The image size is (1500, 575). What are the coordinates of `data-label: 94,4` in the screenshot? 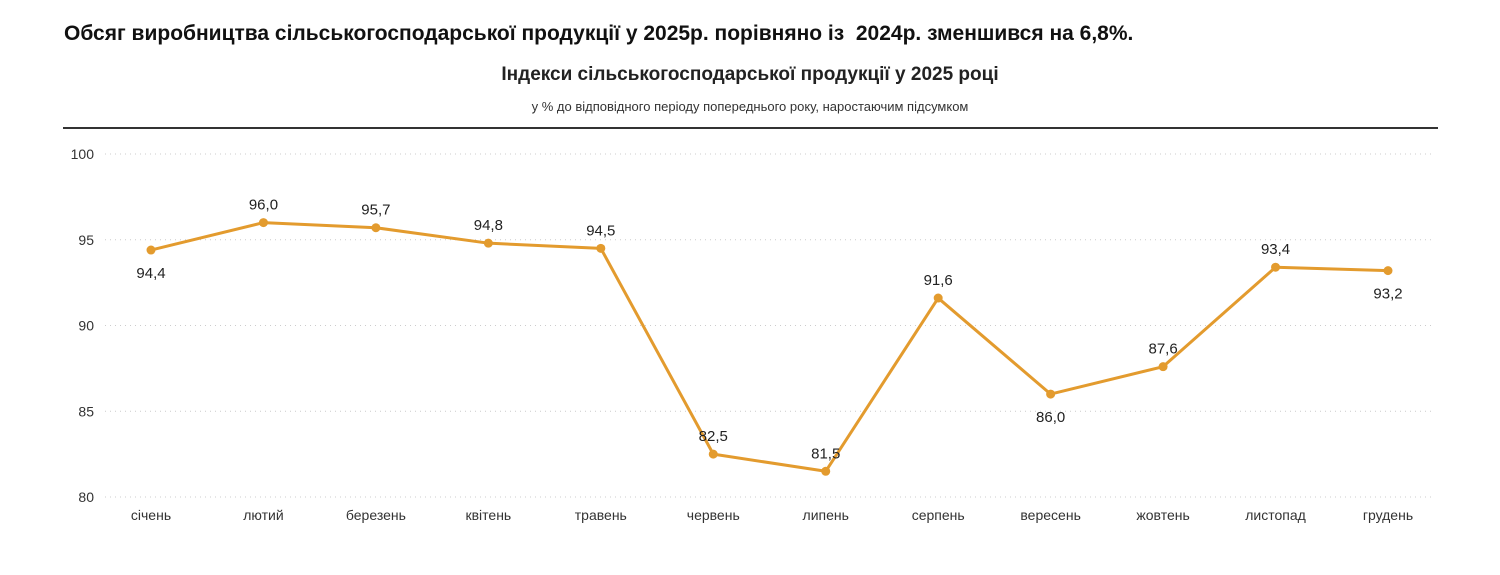 It's located at (150, 273).